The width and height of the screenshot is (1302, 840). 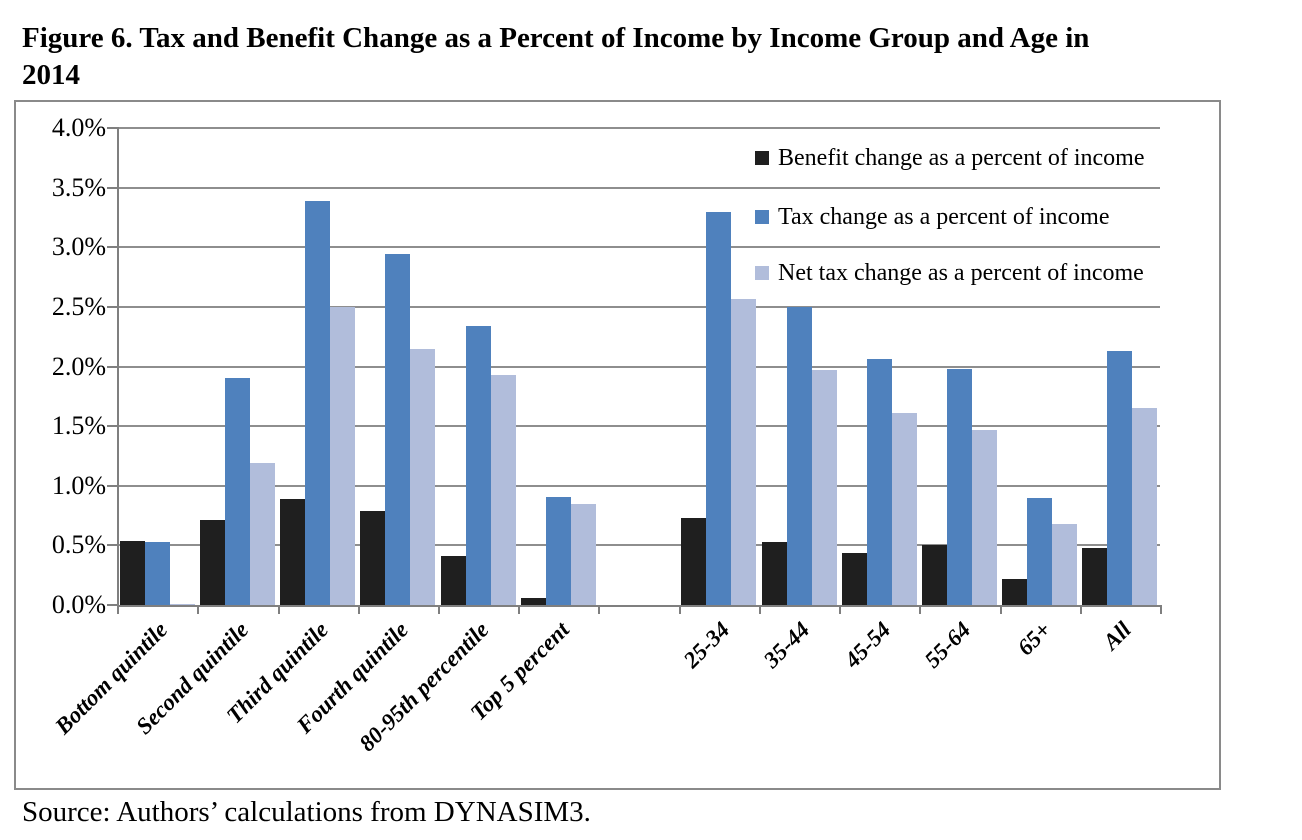 I want to click on bar-tax-80-95th-percentile, so click(x=478, y=465).